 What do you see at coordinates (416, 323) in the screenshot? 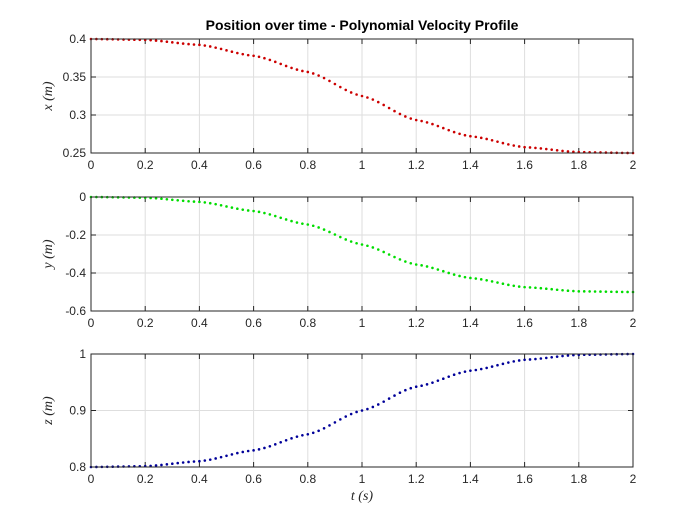
I see `x-tick-label: 1.2` at bounding box center [416, 323].